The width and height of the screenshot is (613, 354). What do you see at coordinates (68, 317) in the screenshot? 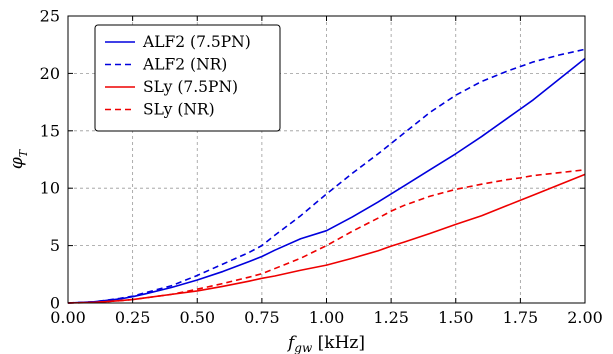
I see `x-tick-label: 0.00` at bounding box center [68, 317].